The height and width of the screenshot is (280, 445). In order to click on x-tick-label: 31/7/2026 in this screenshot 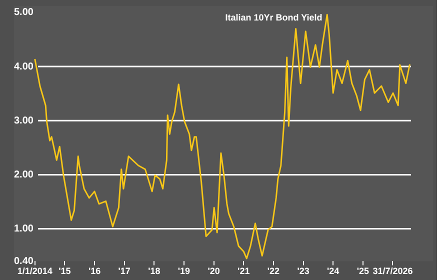, I will do `click(392, 271)`.